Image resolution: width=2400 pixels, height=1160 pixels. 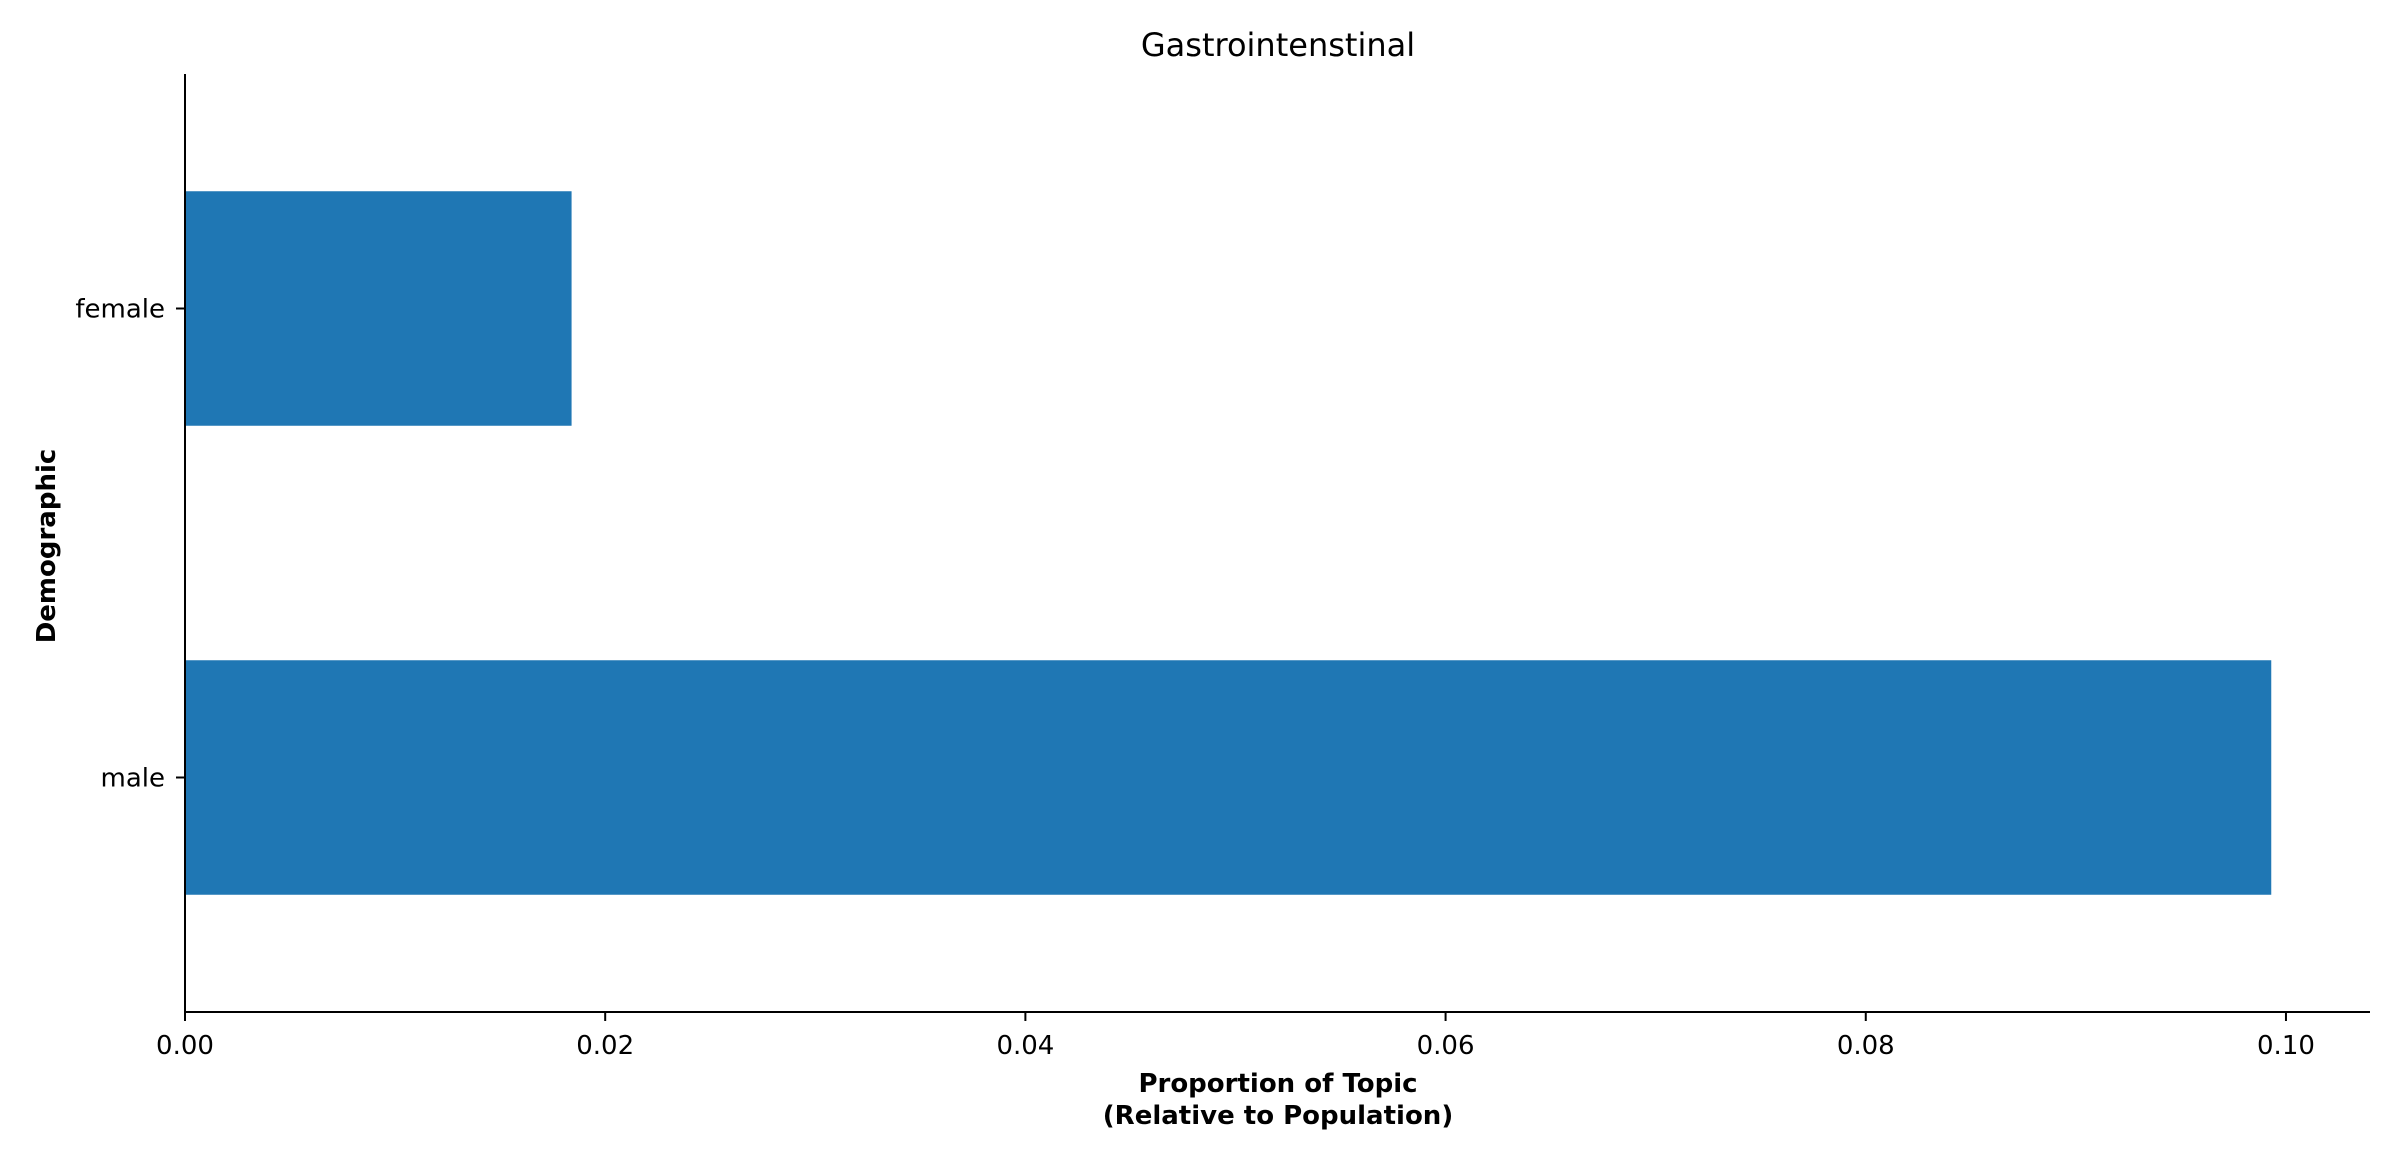 What do you see at coordinates (1277, 1084) in the screenshot?
I see `x-axis-label-line-1: Proportion of Topic` at bounding box center [1277, 1084].